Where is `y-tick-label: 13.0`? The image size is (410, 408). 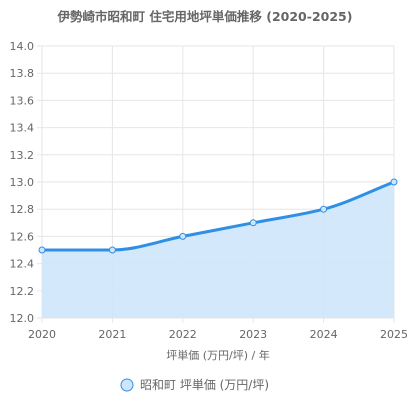
y-tick-label: 13.0 is located at coordinates (22, 182).